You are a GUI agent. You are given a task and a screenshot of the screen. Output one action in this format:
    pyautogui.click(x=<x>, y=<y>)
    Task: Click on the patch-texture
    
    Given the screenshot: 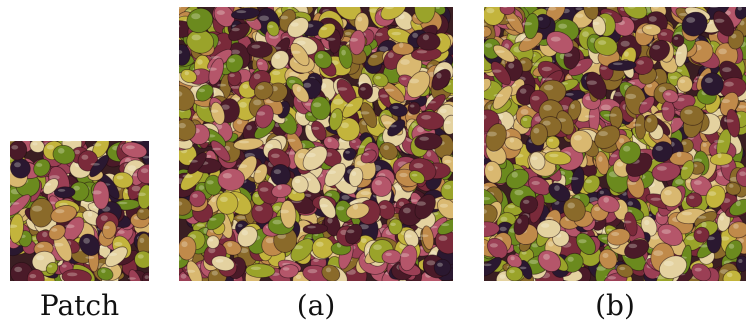 What is the action you would take?
    pyautogui.click(x=79, y=211)
    